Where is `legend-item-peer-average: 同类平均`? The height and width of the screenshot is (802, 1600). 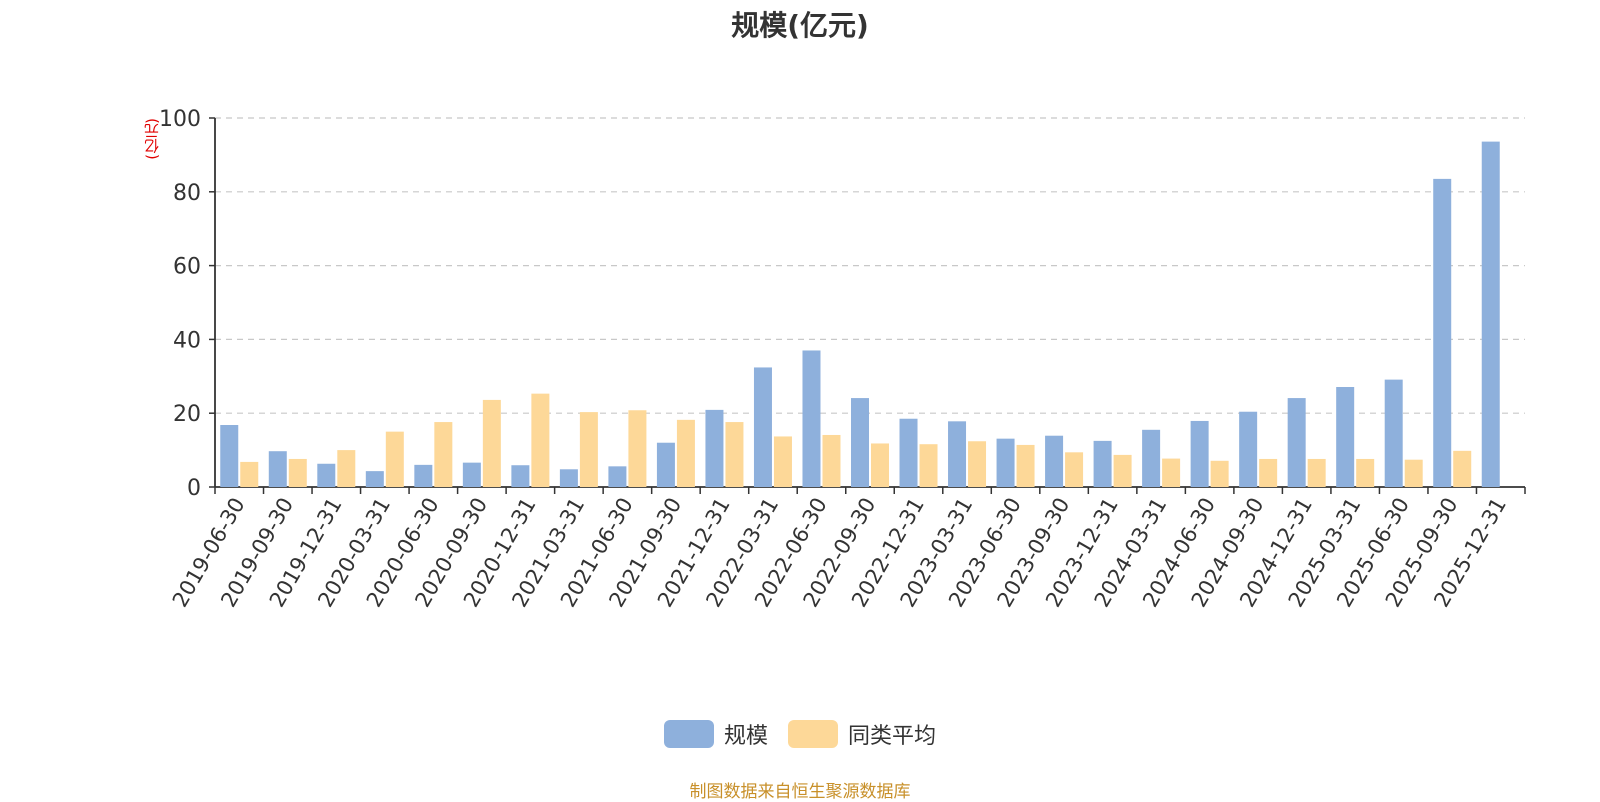 legend-item-peer-average: 同类平均 is located at coordinates (862, 734).